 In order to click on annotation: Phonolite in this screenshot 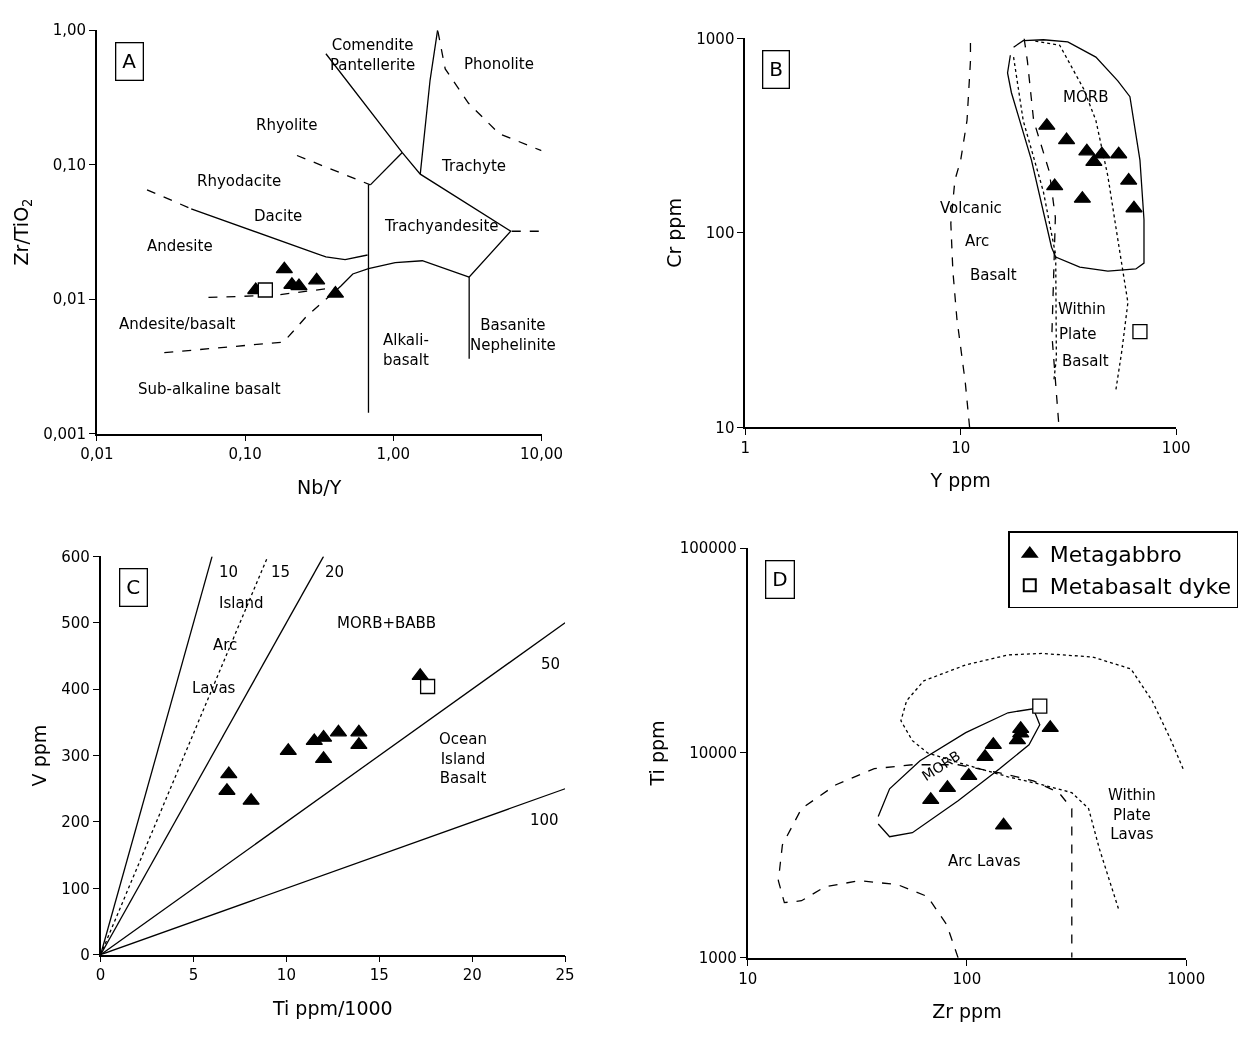, I will do `click(499, 64)`.